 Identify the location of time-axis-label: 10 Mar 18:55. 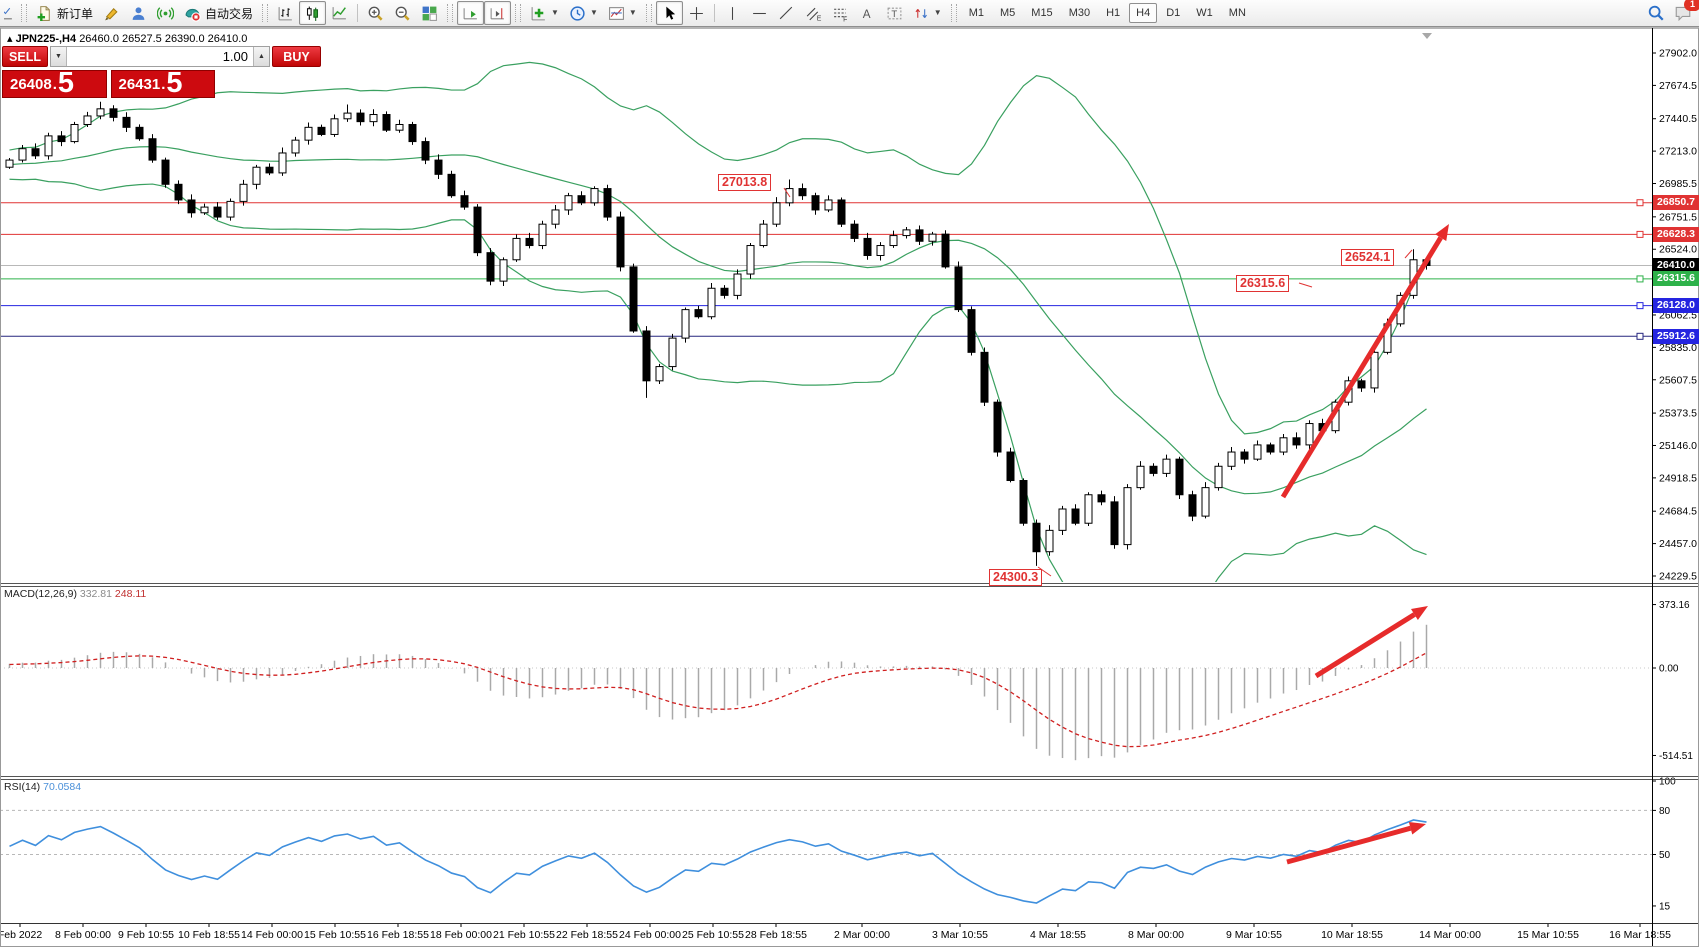
(1352, 935).